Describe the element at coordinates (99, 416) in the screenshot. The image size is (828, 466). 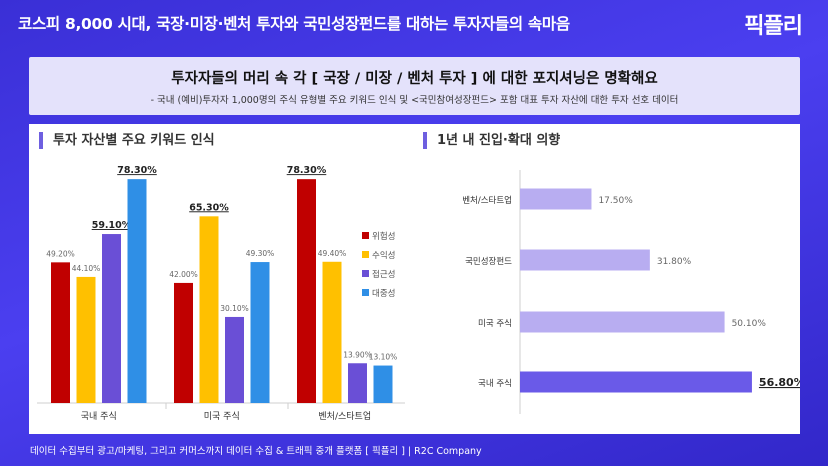
I see `x-tick-label: 국내 주식` at that location.